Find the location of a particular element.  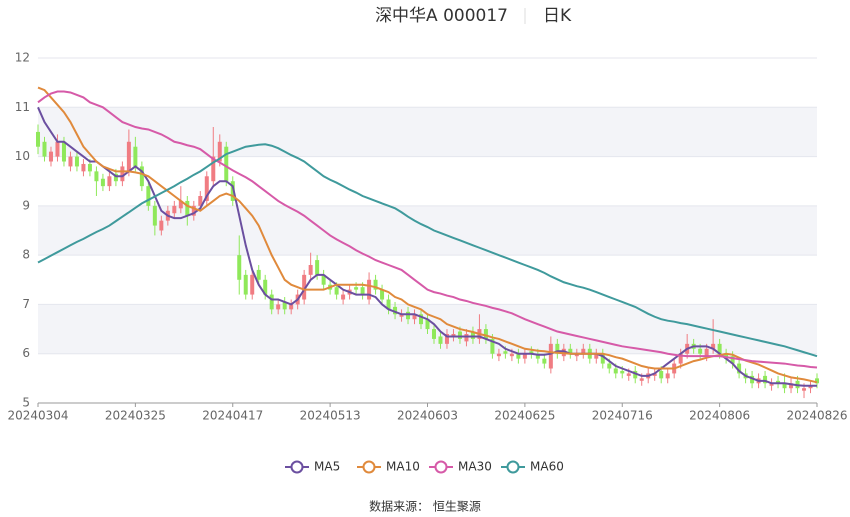

y-tick-label: 10 is located at coordinates (22, 156).